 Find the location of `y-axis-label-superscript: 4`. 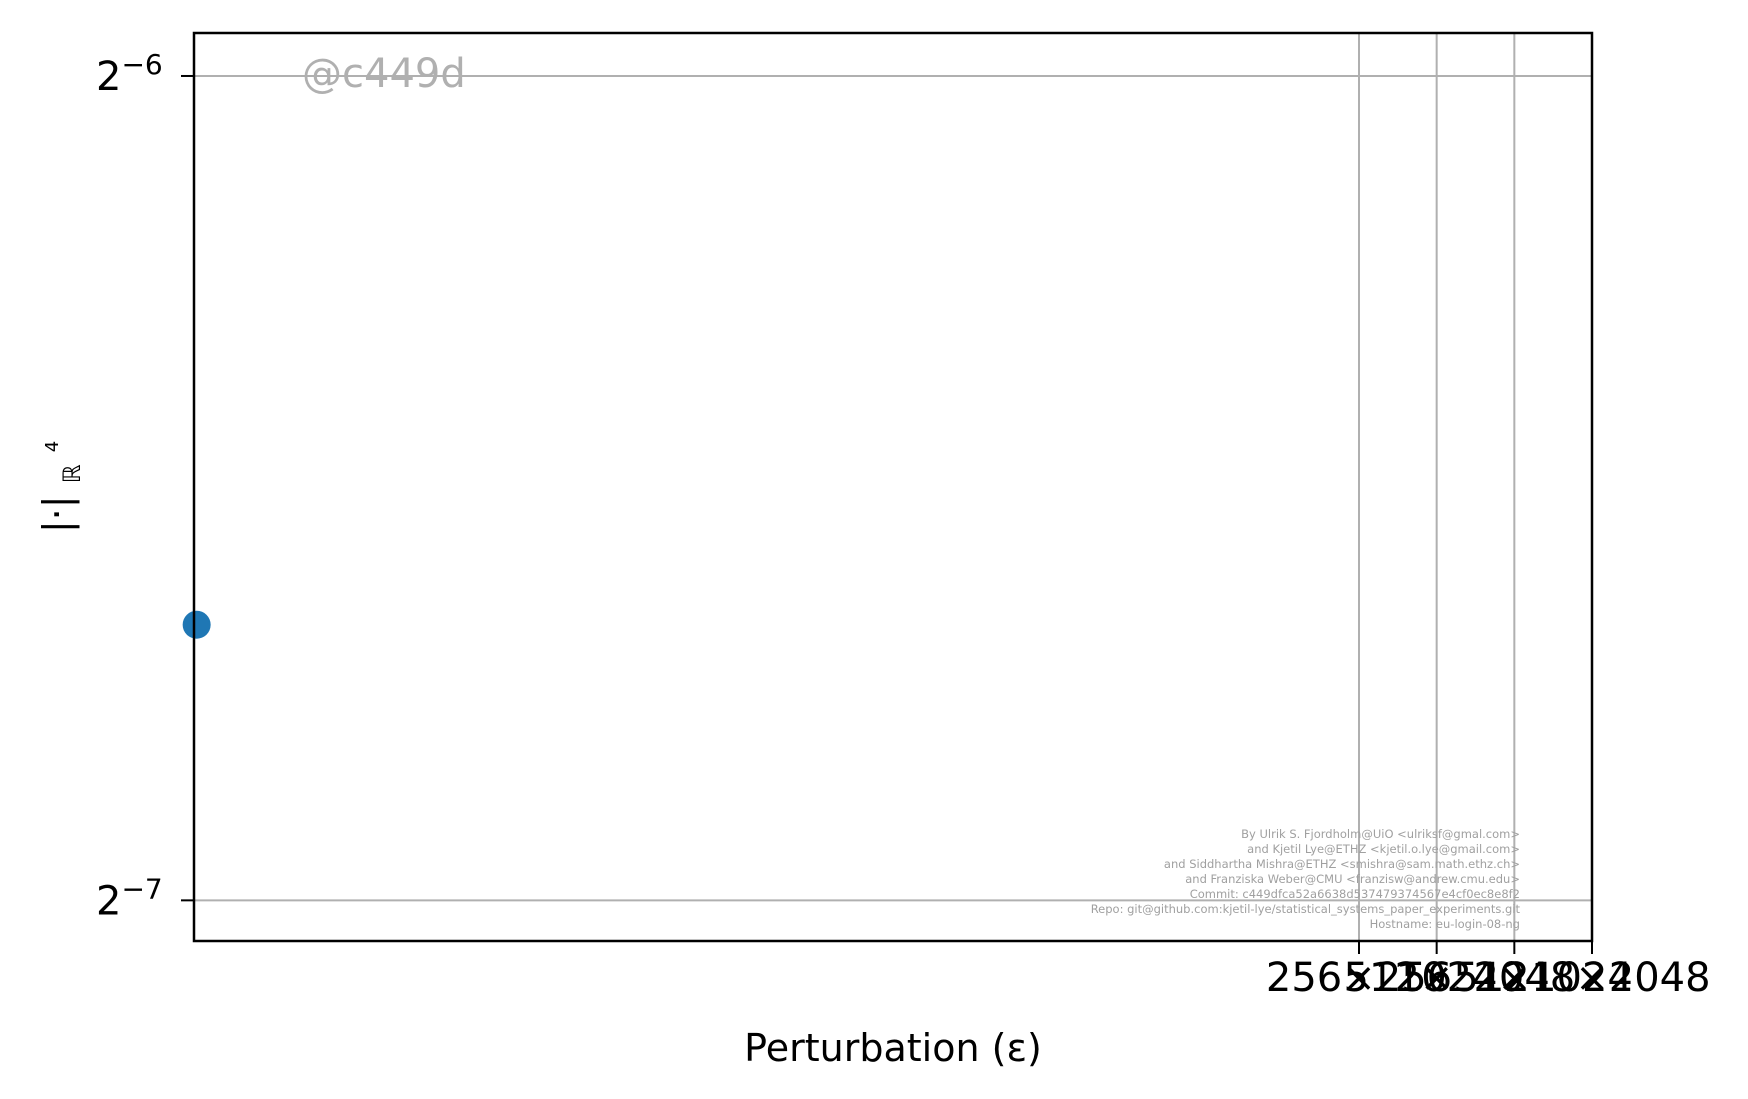

y-axis-label-superscript: 4 is located at coordinates (52, 446).